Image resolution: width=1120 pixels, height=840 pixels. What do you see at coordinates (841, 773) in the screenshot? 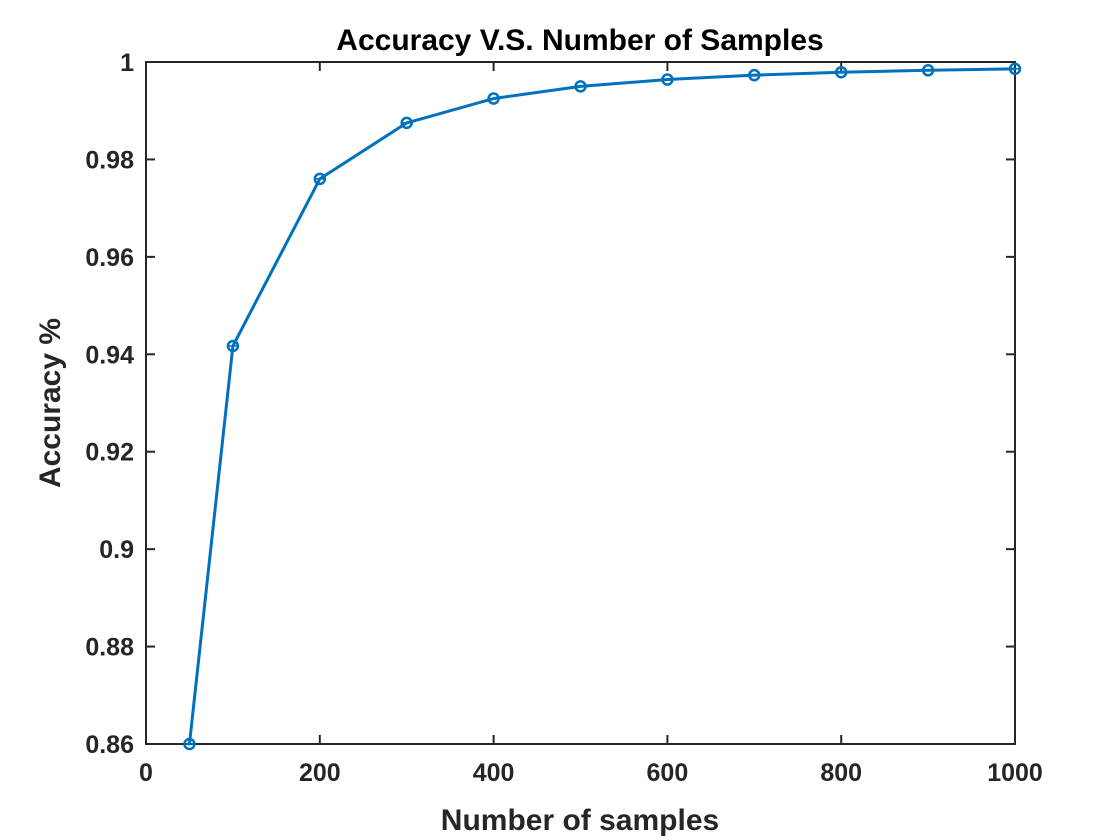
I see `x-tick-label: 800` at bounding box center [841, 773].